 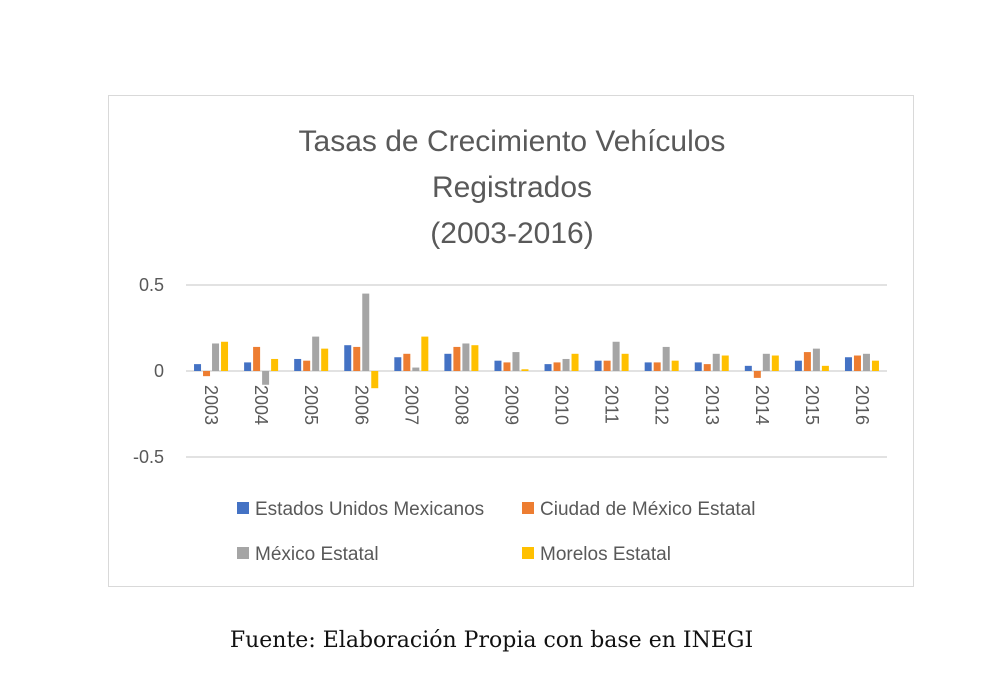 What do you see at coordinates (516, 361) in the screenshot?
I see `bar-m-xico-estatal-2009` at bounding box center [516, 361].